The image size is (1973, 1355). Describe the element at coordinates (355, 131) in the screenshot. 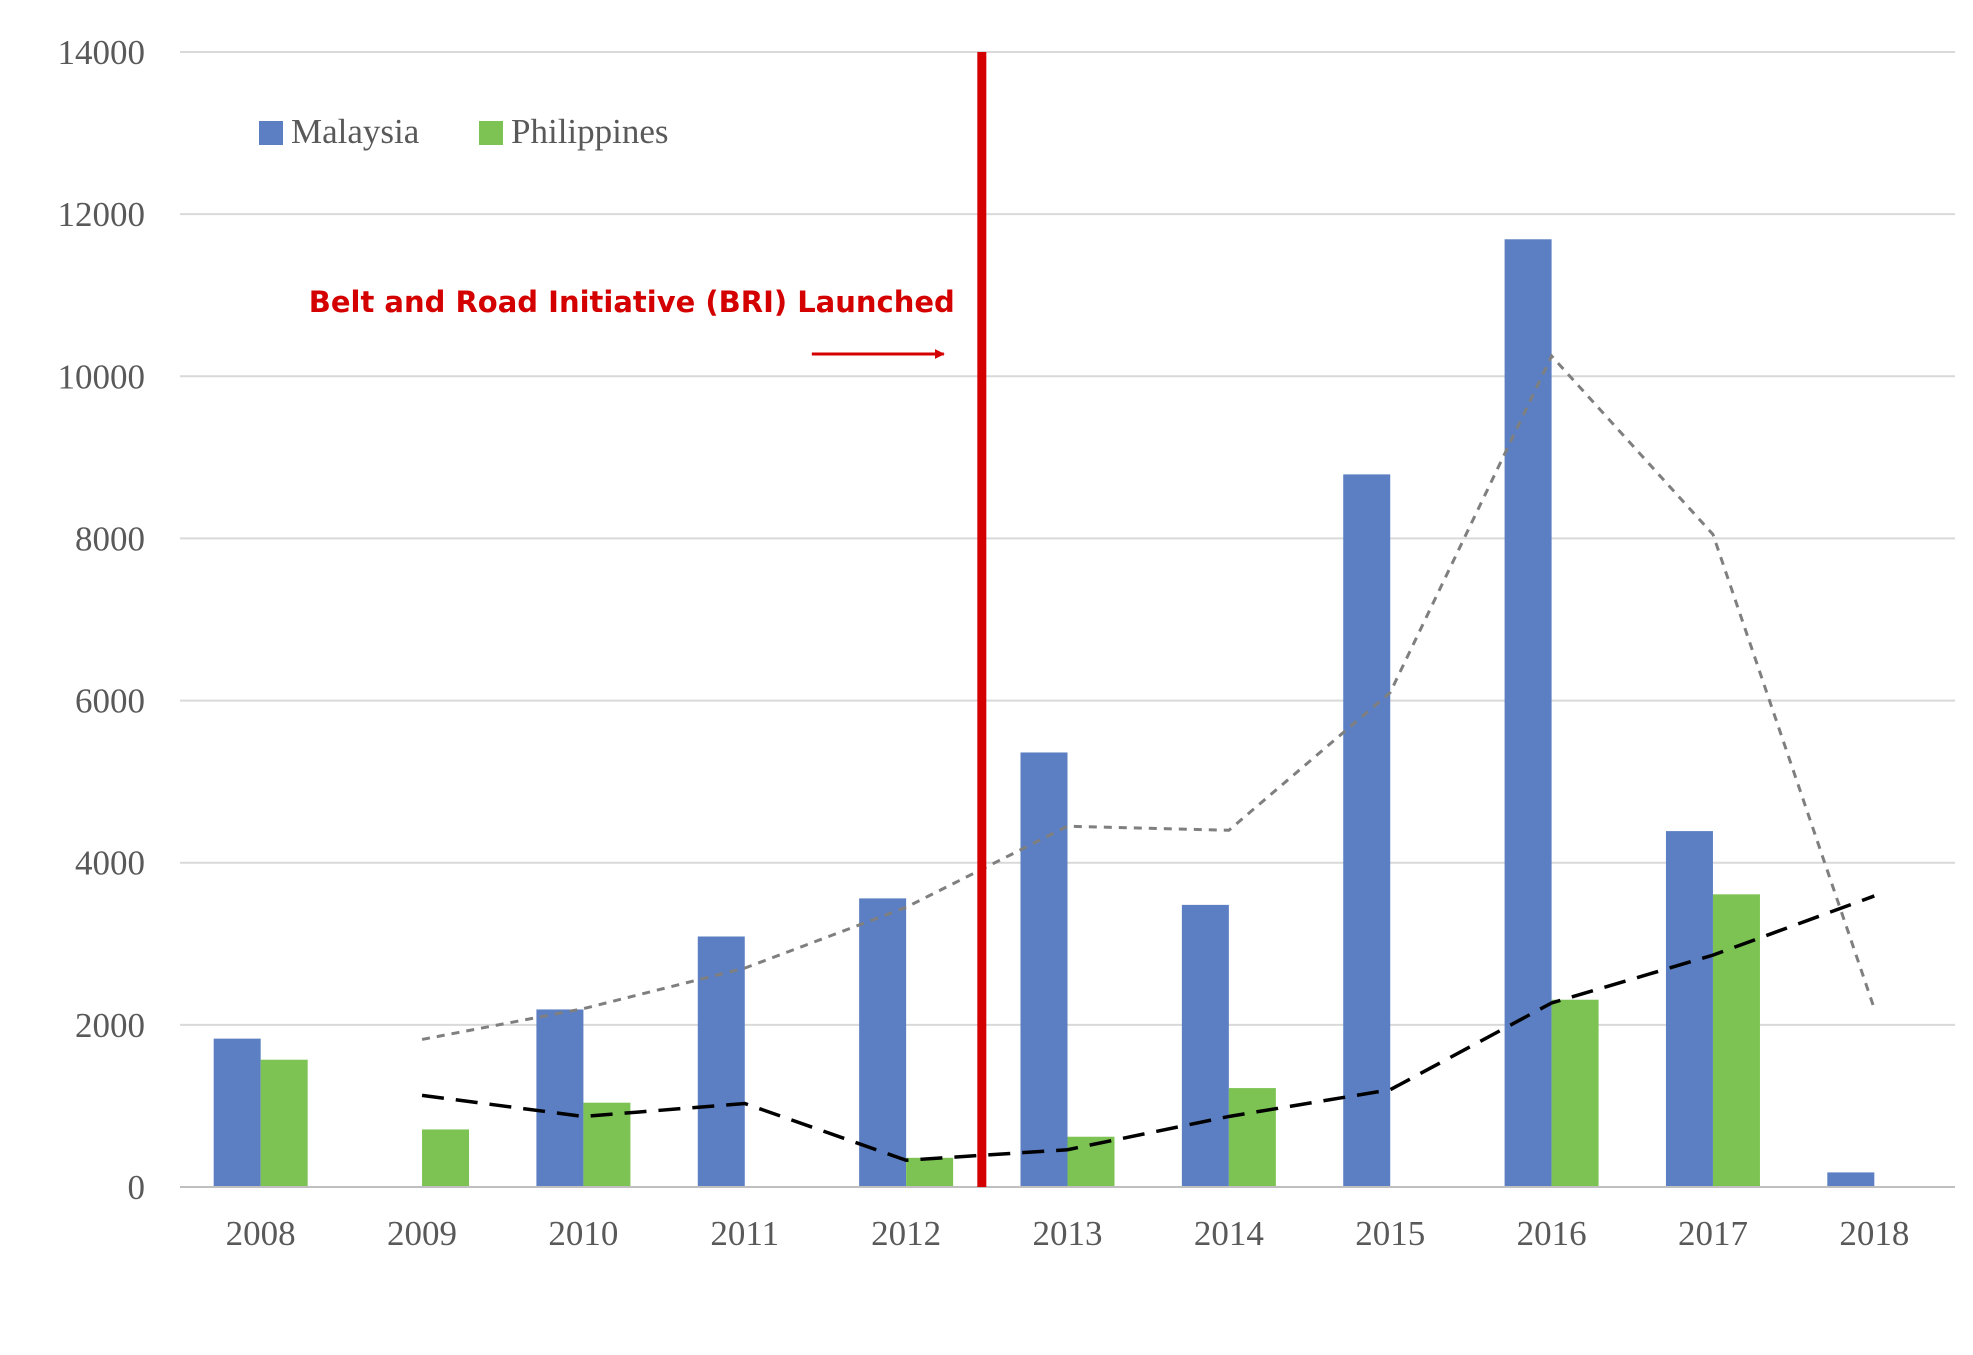

I see `legend-label-malaysia: Malaysia` at that location.